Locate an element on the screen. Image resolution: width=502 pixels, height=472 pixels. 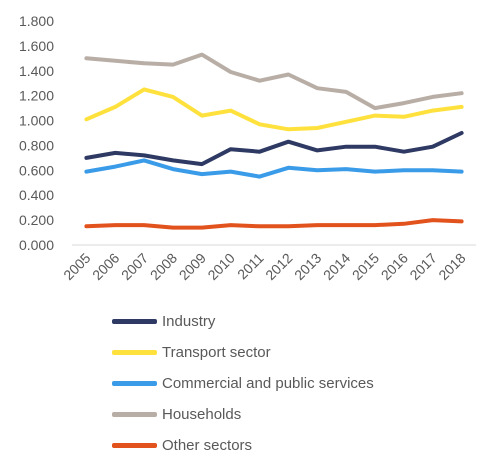
legend-item: Other sectors is located at coordinates (292, 445).